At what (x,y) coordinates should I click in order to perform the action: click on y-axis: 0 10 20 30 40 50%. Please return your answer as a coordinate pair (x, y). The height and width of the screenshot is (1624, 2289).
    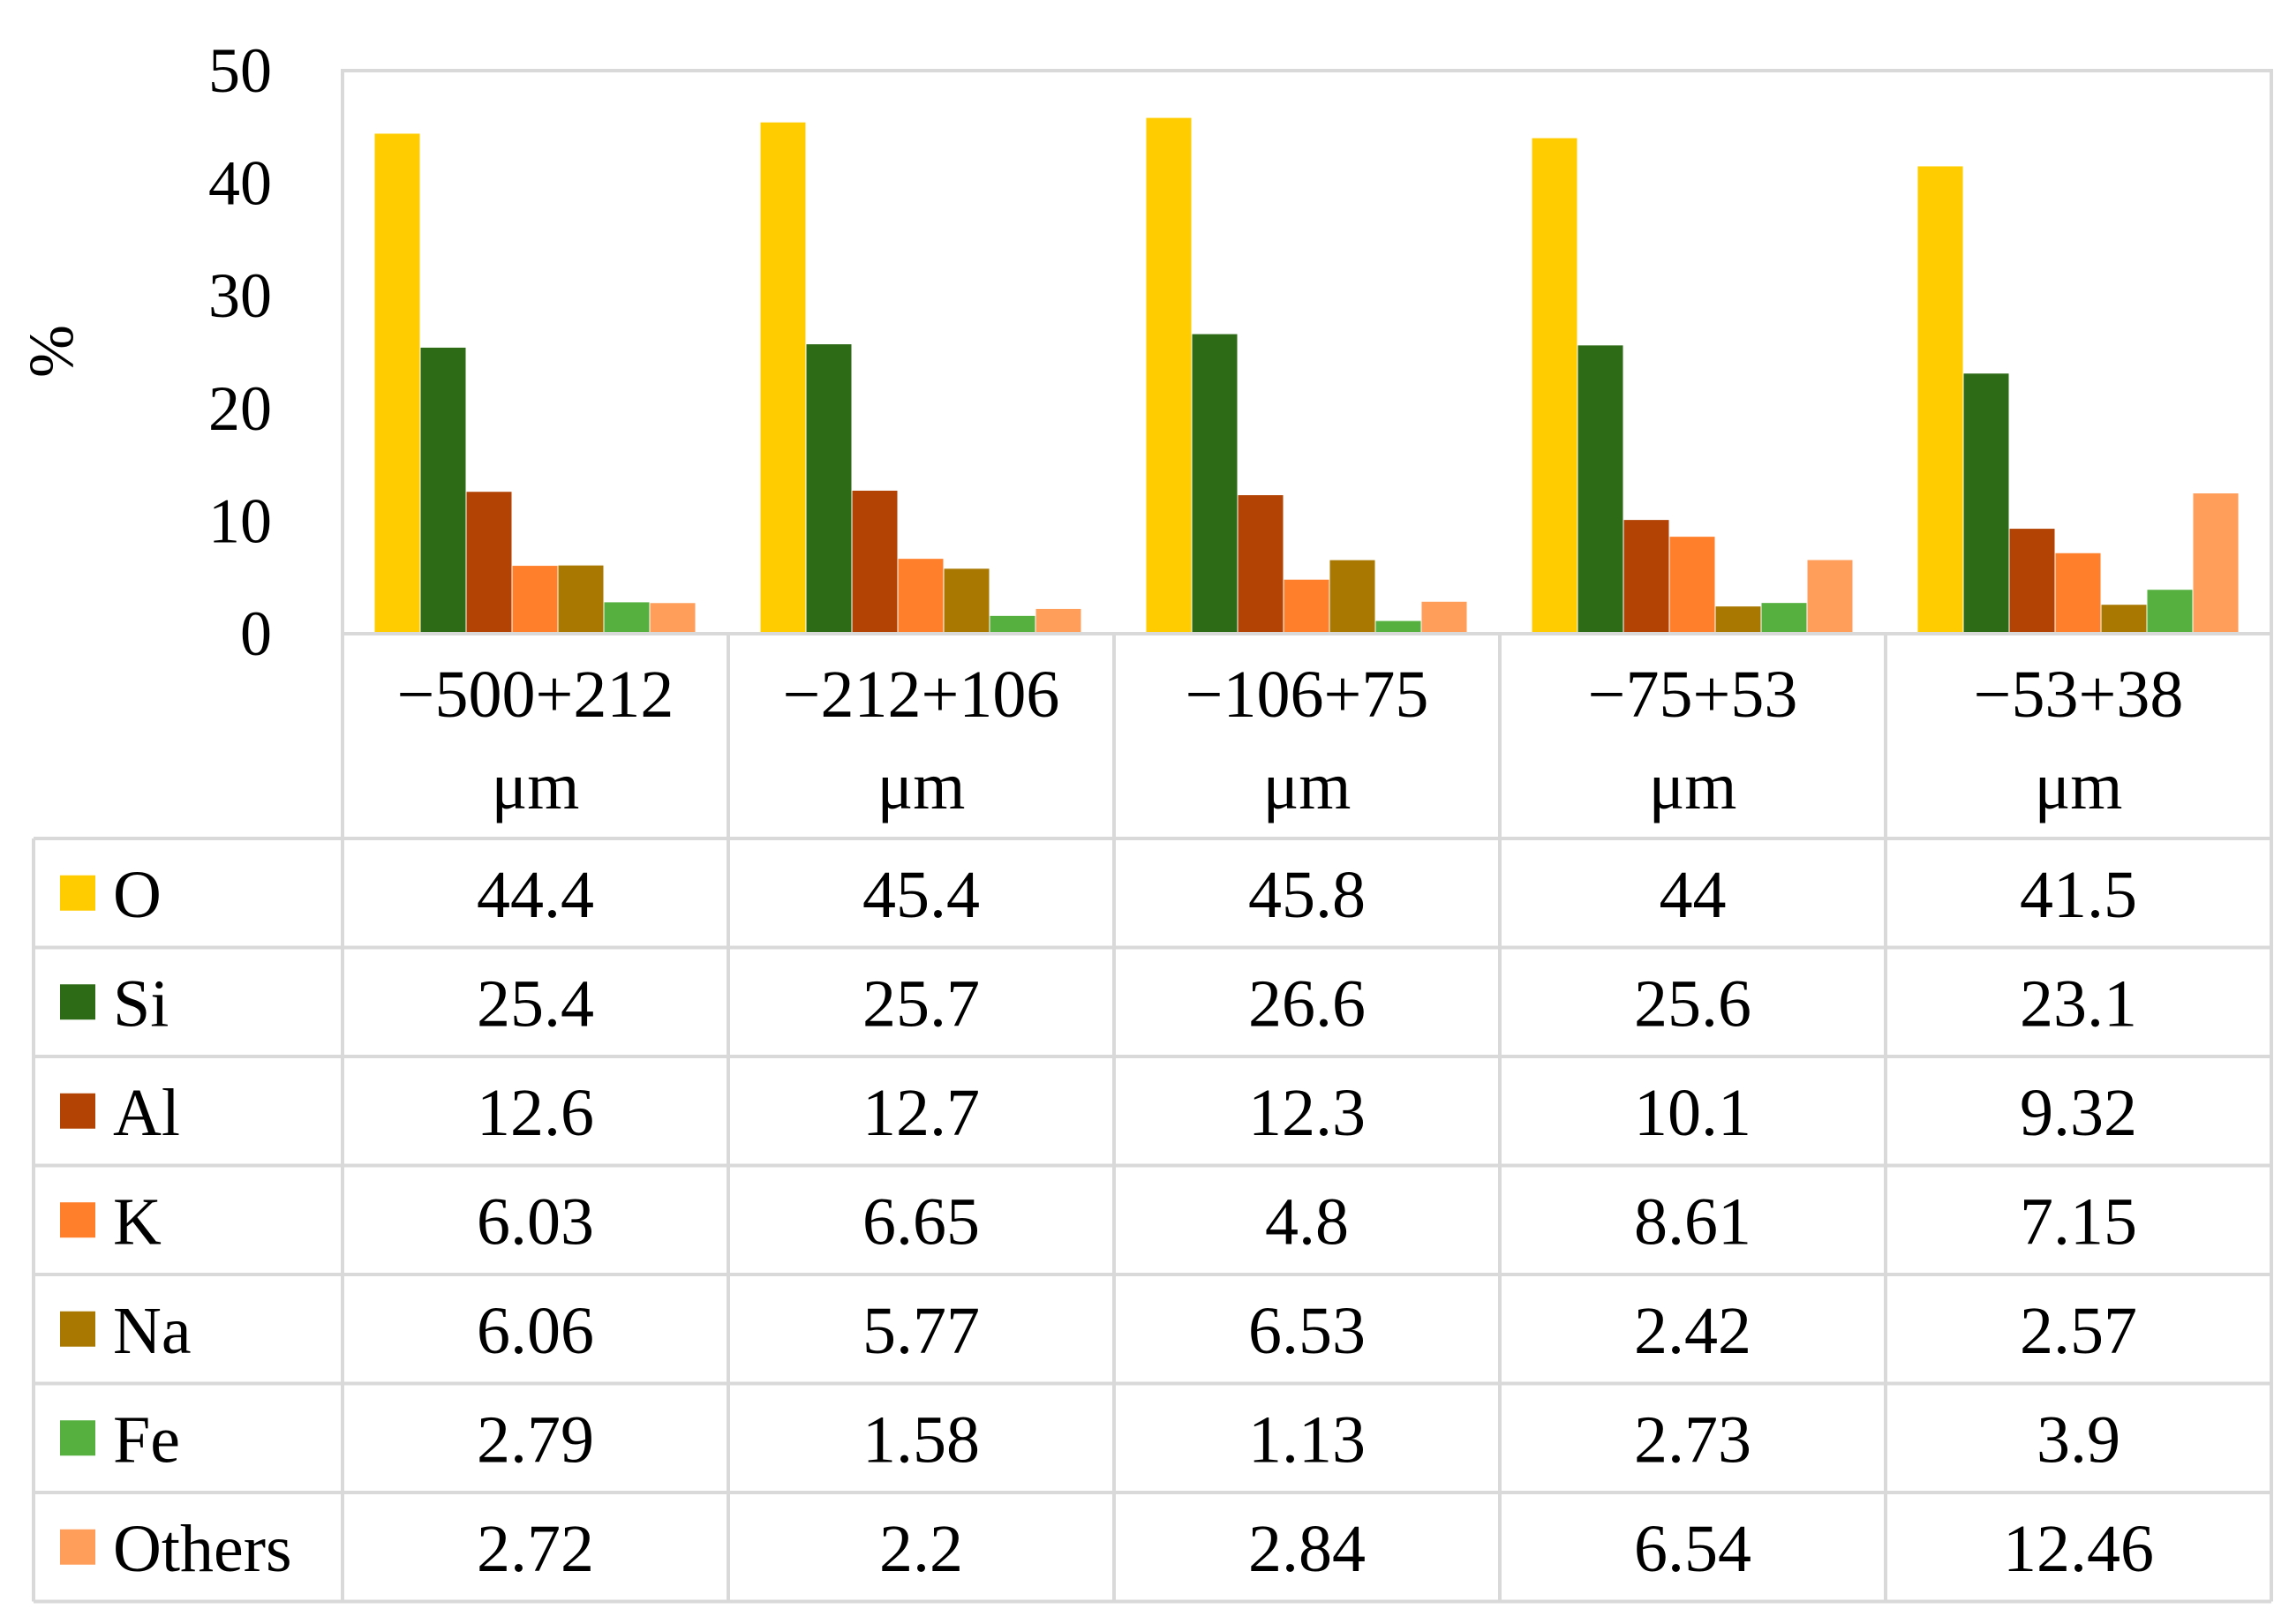
    Looking at the image, I should click on (144, 352).